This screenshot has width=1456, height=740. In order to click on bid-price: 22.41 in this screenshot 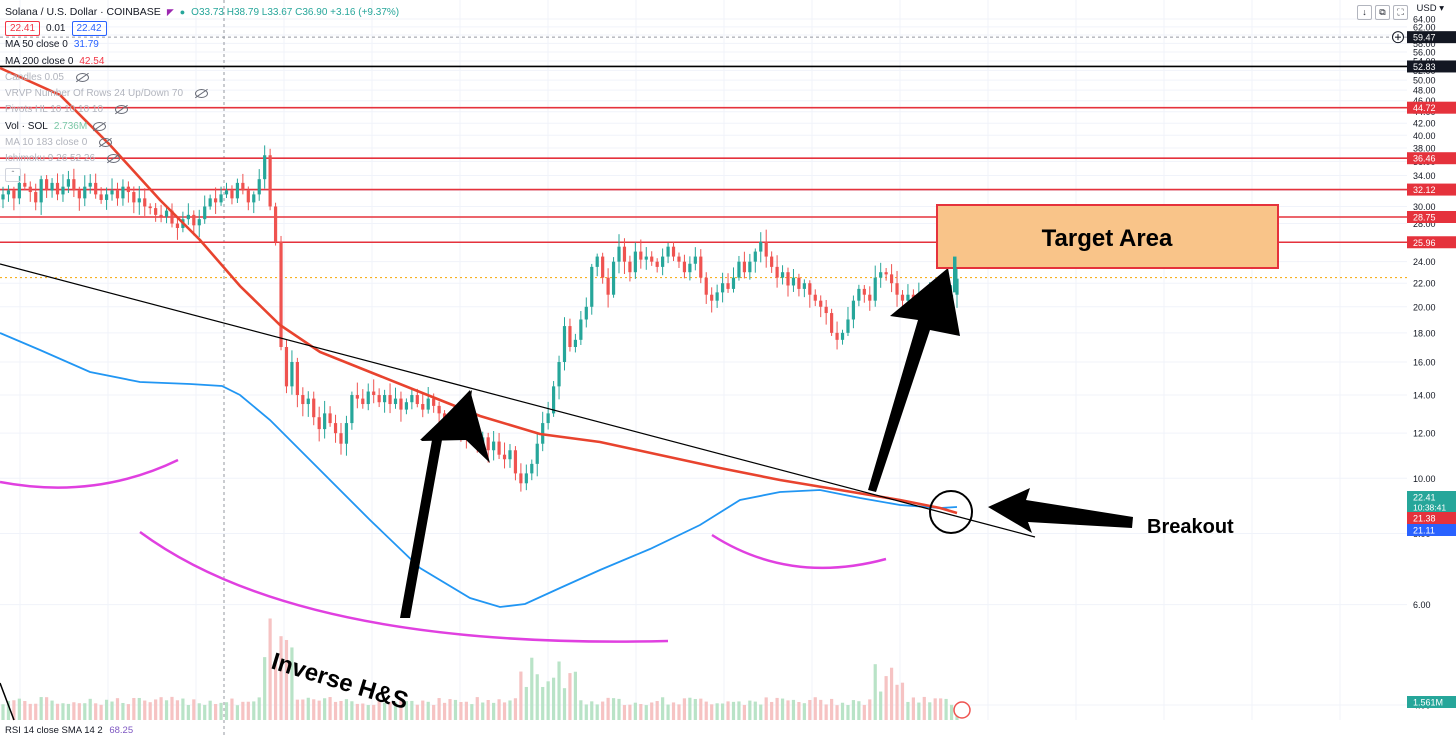, I will do `click(22, 28)`.